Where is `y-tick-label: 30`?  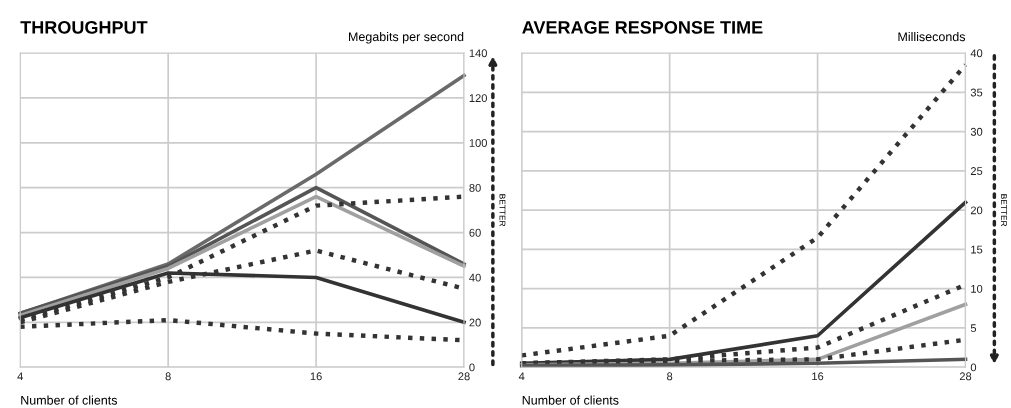 y-tick-label: 30 is located at coordinates (976, 131).